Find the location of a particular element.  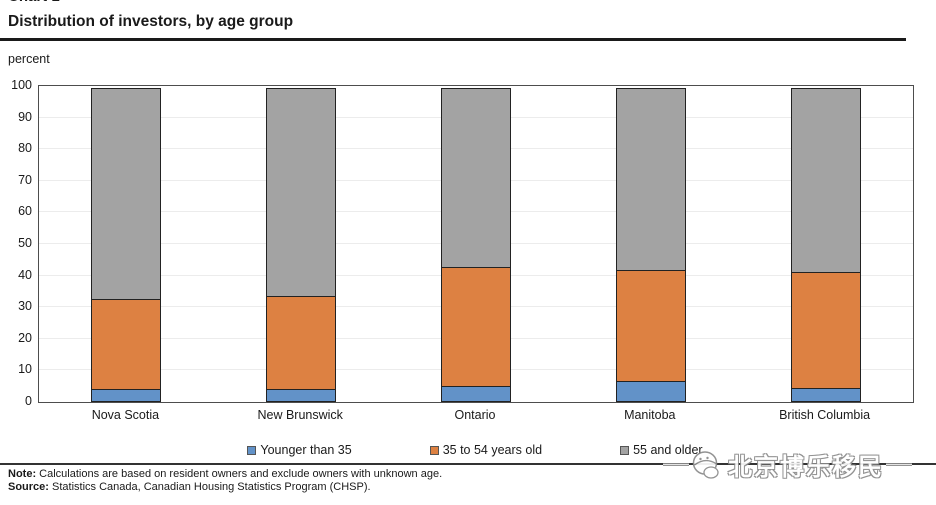

globe-icon is located at coordinates (705, 464).